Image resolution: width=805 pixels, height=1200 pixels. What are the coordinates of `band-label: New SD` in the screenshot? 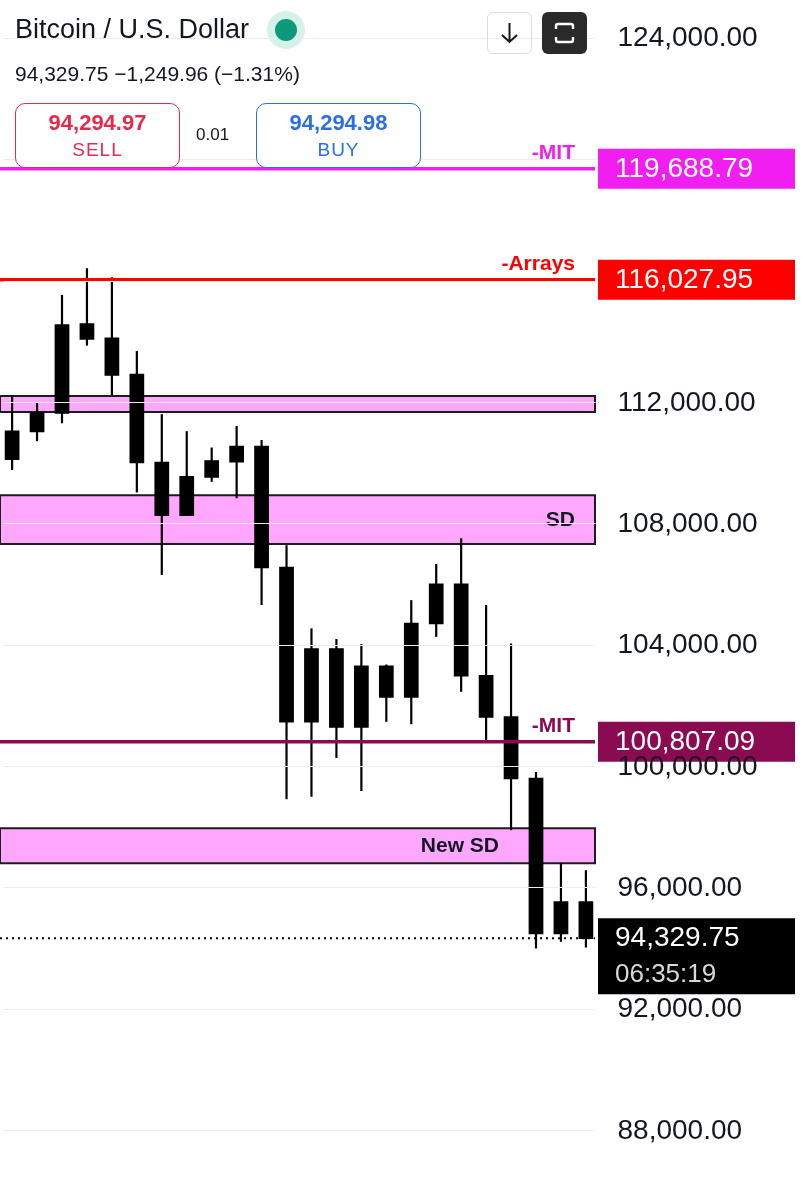 It's located at (459, 844).